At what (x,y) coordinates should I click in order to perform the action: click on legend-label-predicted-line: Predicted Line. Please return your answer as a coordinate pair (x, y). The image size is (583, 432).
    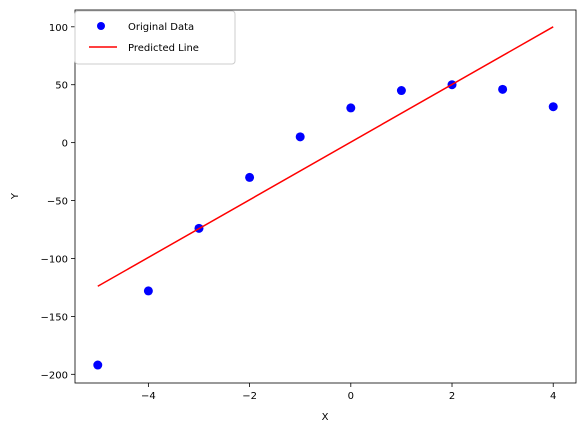
    Looking at the image, I should click on (163, 48).